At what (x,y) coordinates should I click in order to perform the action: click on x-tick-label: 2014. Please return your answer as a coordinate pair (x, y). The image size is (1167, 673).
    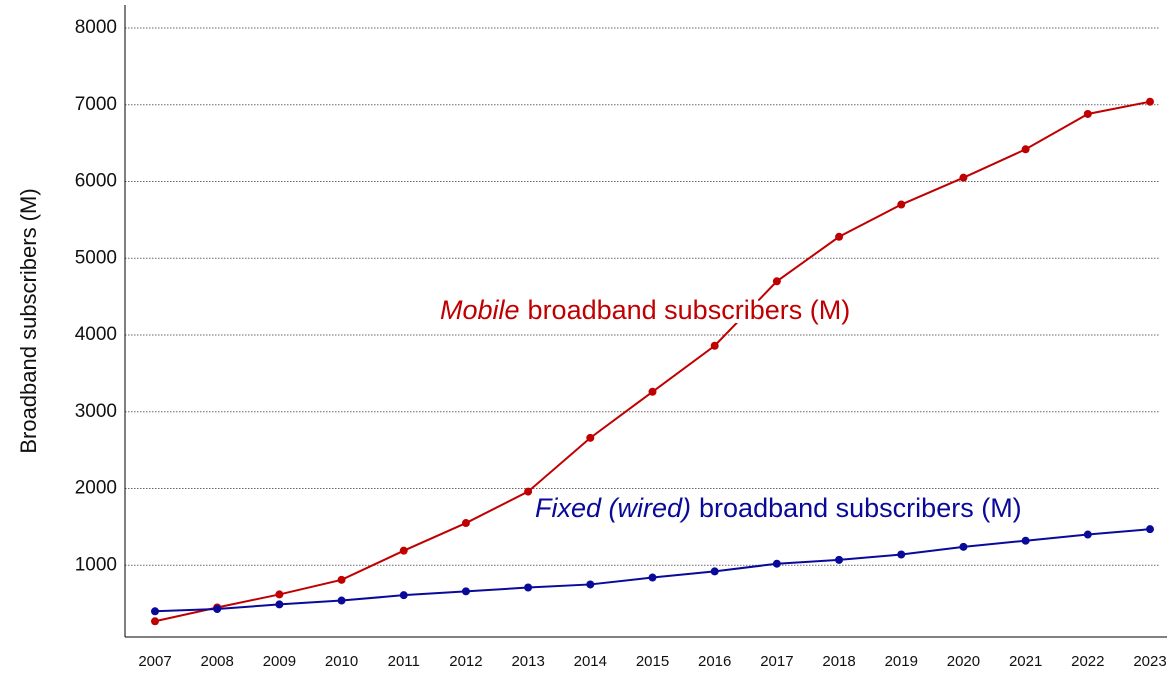
    Looking at the image, I should click on (590, 661).